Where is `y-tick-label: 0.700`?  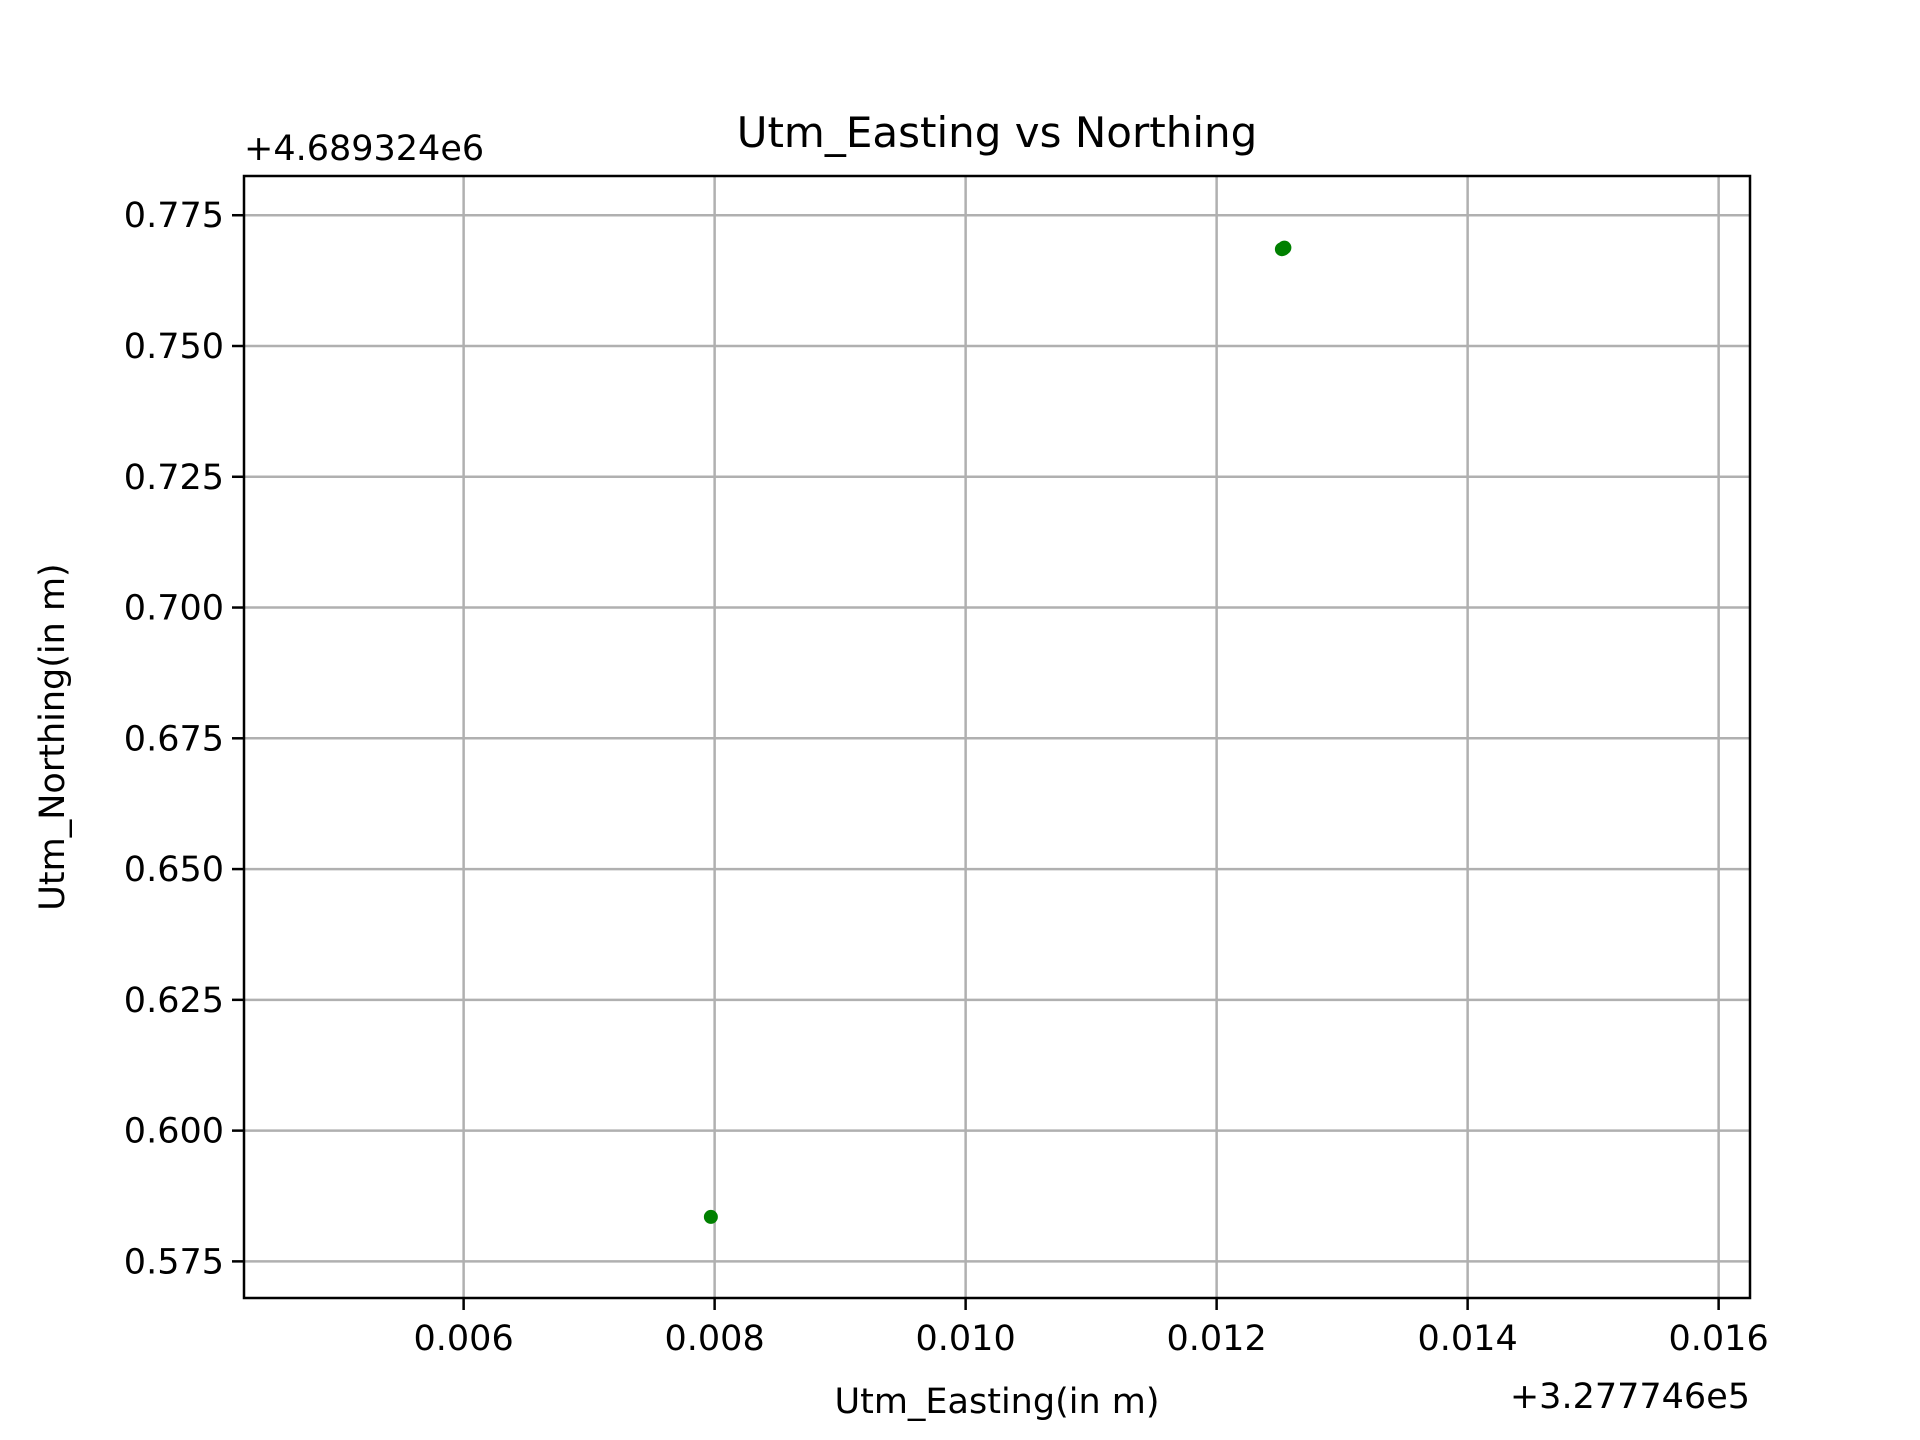 y-tick-label: 0.700 is located at coordinates (174, 609).